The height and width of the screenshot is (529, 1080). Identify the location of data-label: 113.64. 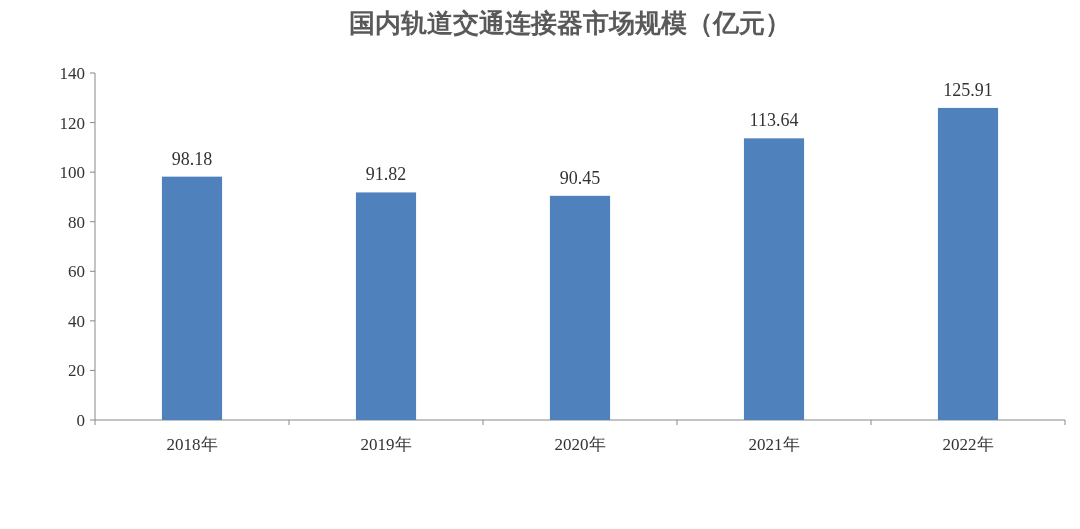
(774, 120).